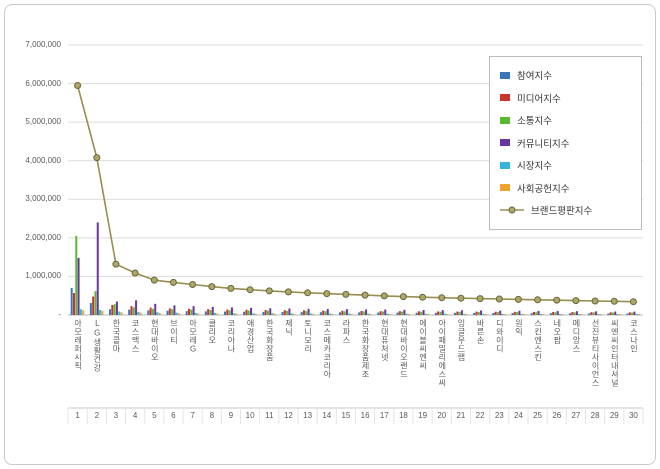  I want to click on bar-series3-cat21, so click(461, 312).